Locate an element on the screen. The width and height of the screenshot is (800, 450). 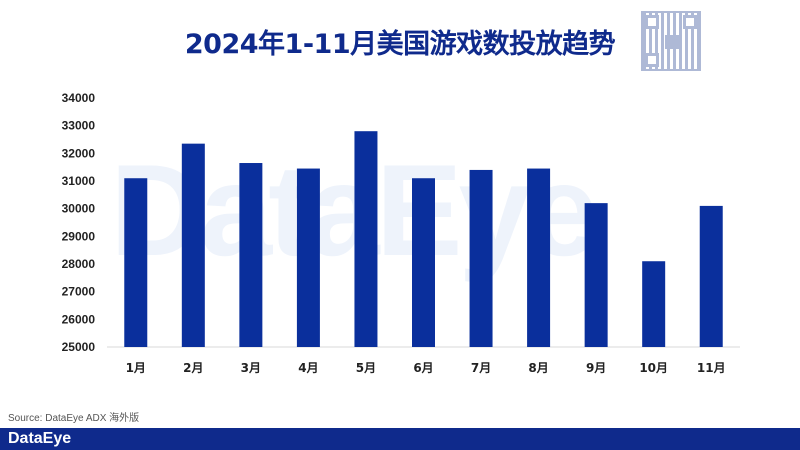
bar-3月 is located at coordinates (251, 255).